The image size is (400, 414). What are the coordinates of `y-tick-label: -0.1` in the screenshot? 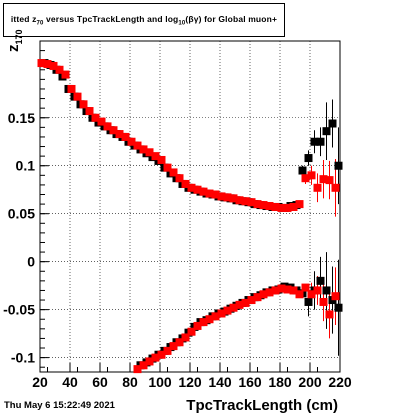 It's located at (23, 358).